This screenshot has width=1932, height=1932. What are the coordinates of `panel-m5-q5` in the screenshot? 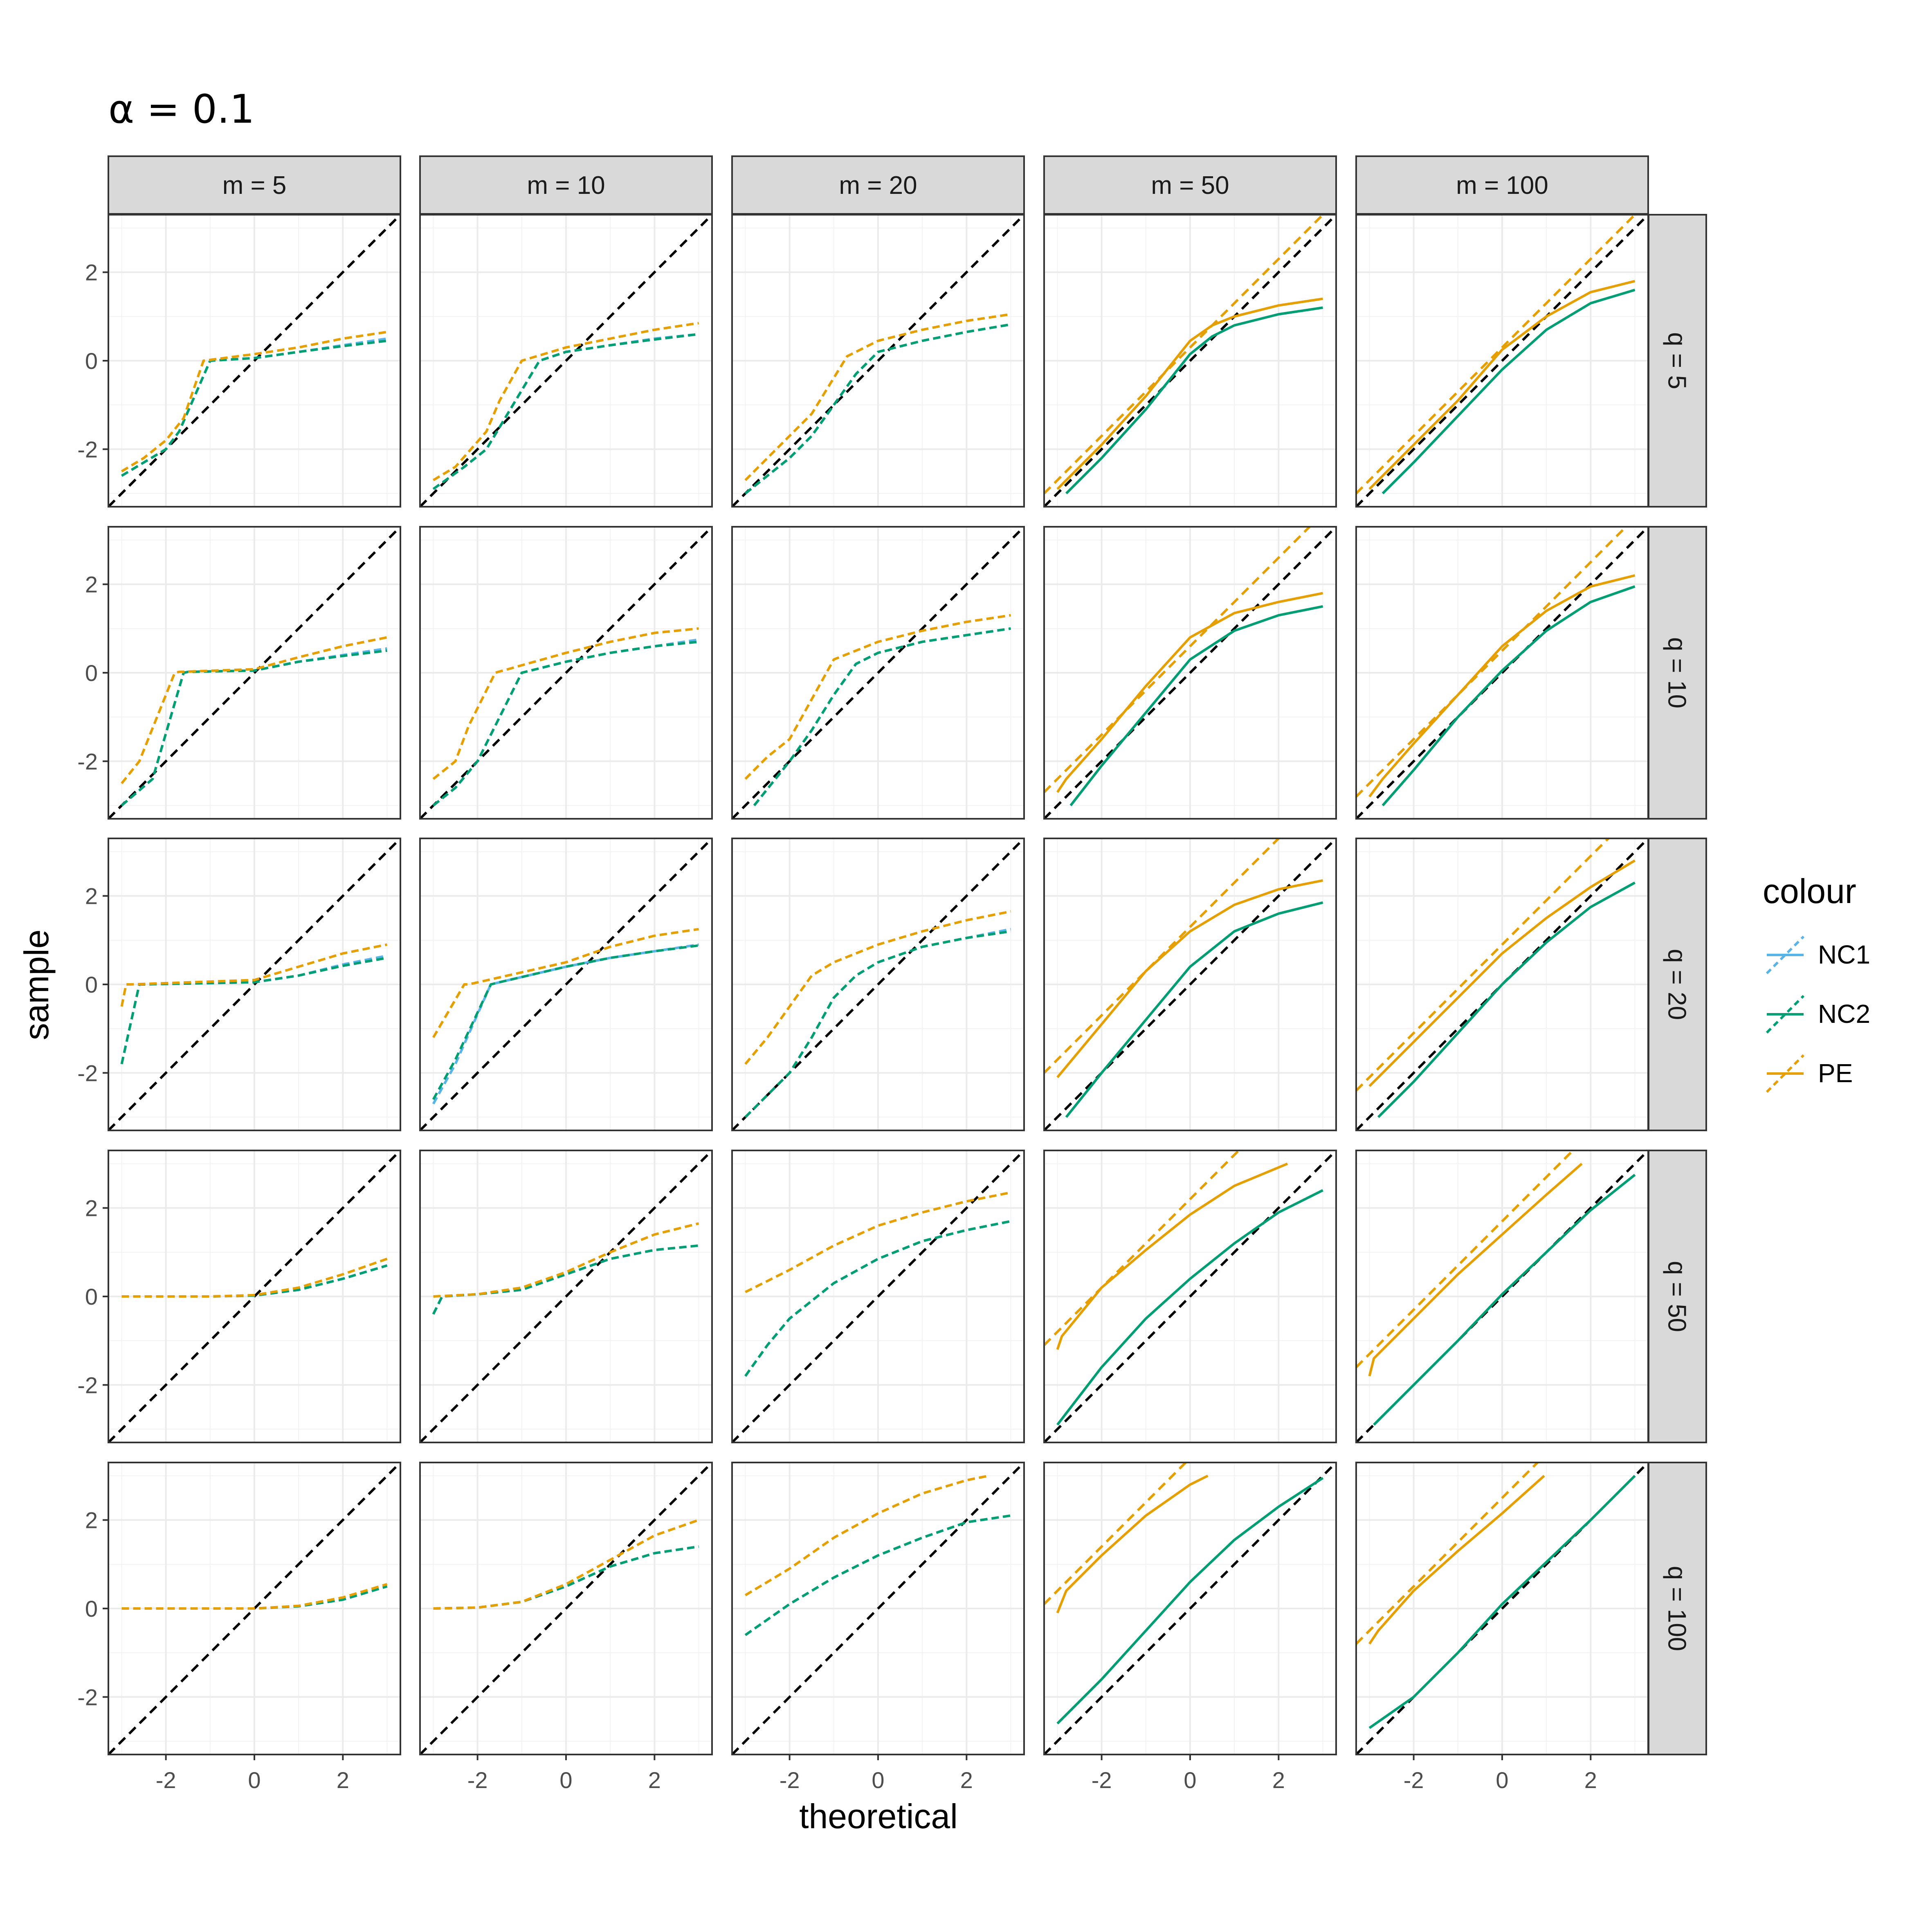 It's located at (254, 361).